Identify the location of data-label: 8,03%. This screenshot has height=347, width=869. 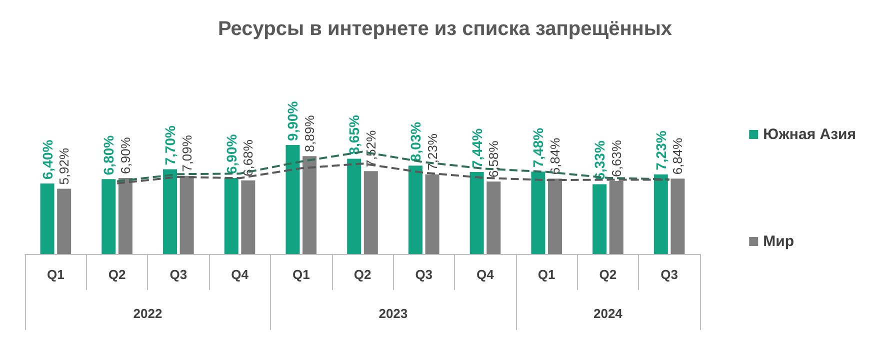
(415, 141).